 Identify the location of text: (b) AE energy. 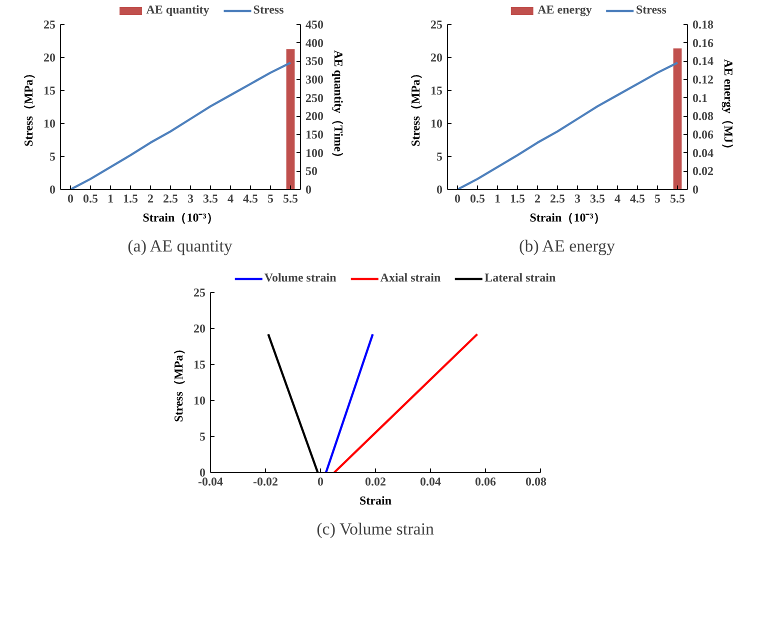
(567, 246).